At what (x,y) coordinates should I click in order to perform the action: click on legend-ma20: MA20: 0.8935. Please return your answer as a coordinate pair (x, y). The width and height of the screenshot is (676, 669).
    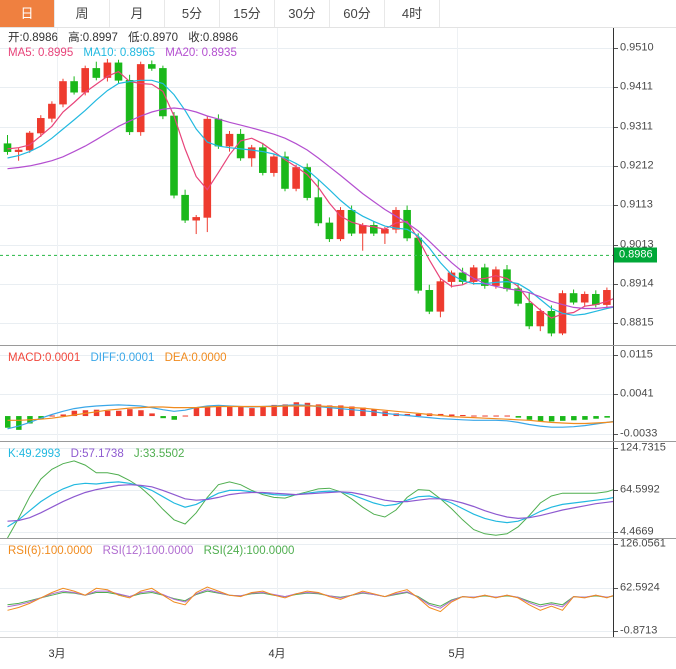
    Looking at the image, I should click on (201, 53).